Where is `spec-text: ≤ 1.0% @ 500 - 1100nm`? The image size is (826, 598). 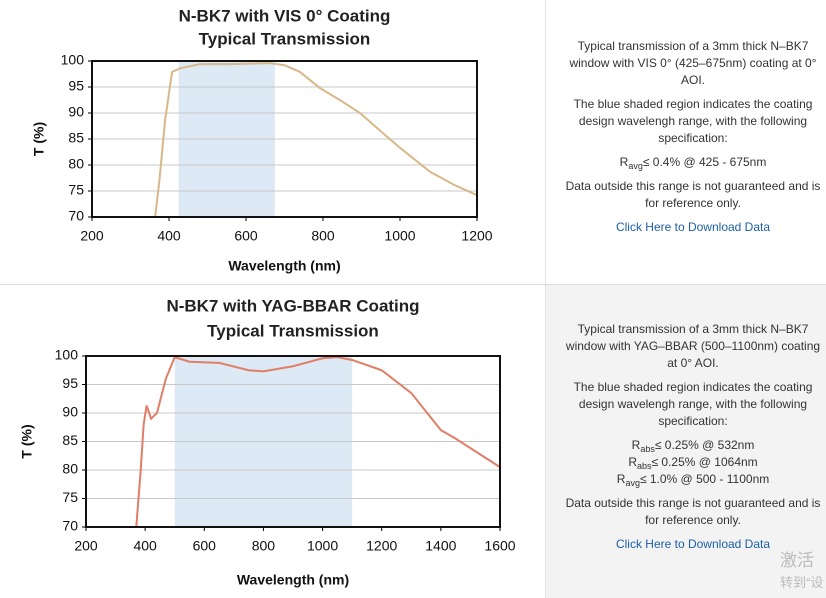 spec-text: ≤ 1.0% @ 500 - 1100nm is located at coordinates (704, 479).